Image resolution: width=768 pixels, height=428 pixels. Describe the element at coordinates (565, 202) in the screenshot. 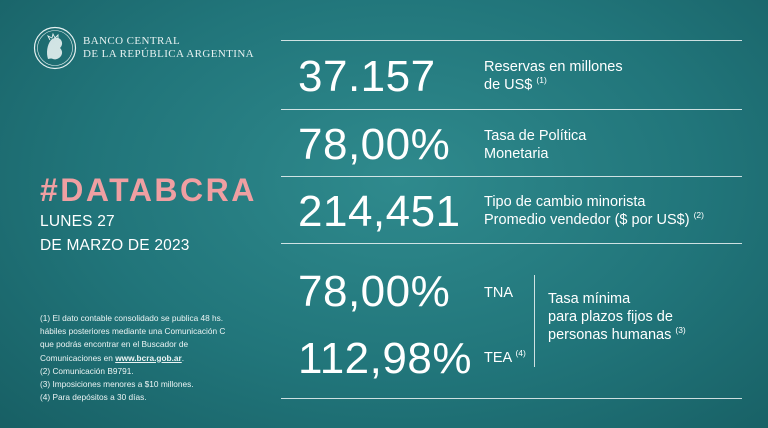

I see `exchange-rate-label-line1: Tipo de cambio minorista` at that location.